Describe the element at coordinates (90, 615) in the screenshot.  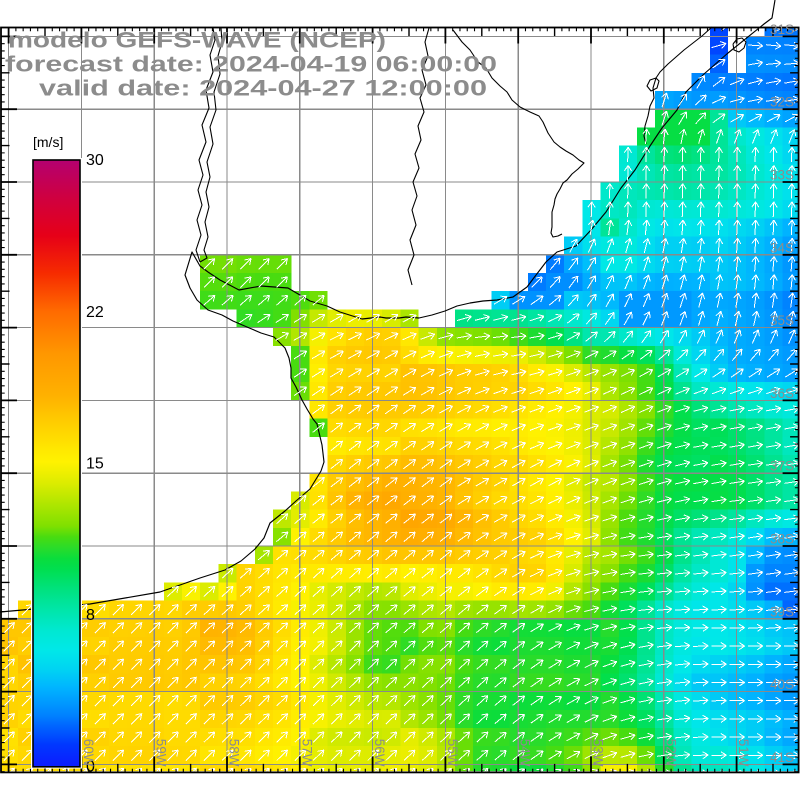
I see `svg-text: 8` at that location.